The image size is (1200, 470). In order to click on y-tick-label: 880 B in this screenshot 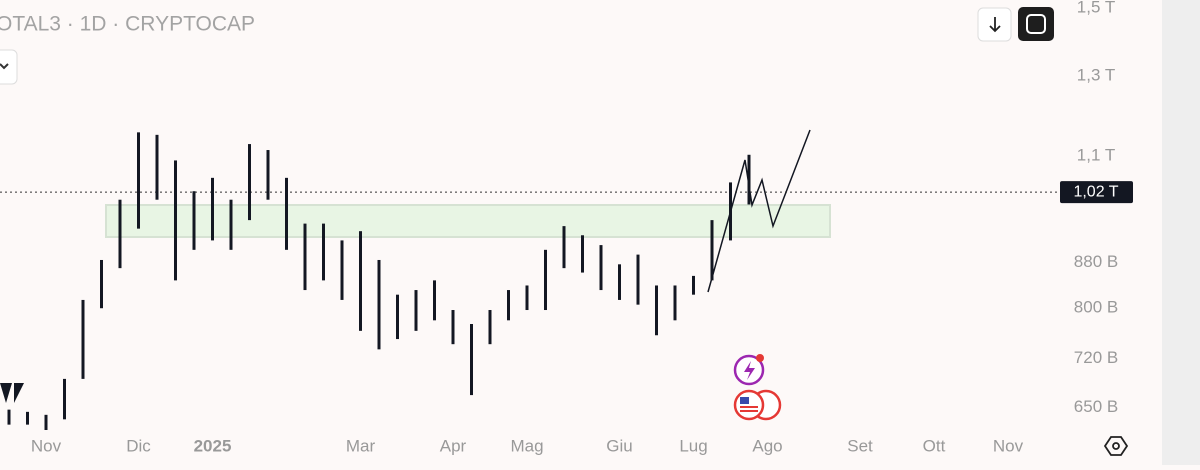, I will do `click(1096, 261)`.